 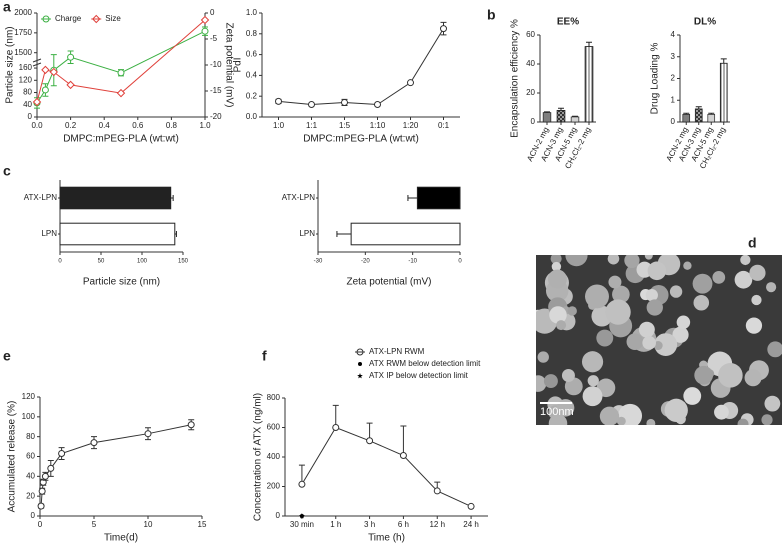 I want to click on y-axis-label: Concentration of ATX (ng/ml), so click(x=258, y=457).